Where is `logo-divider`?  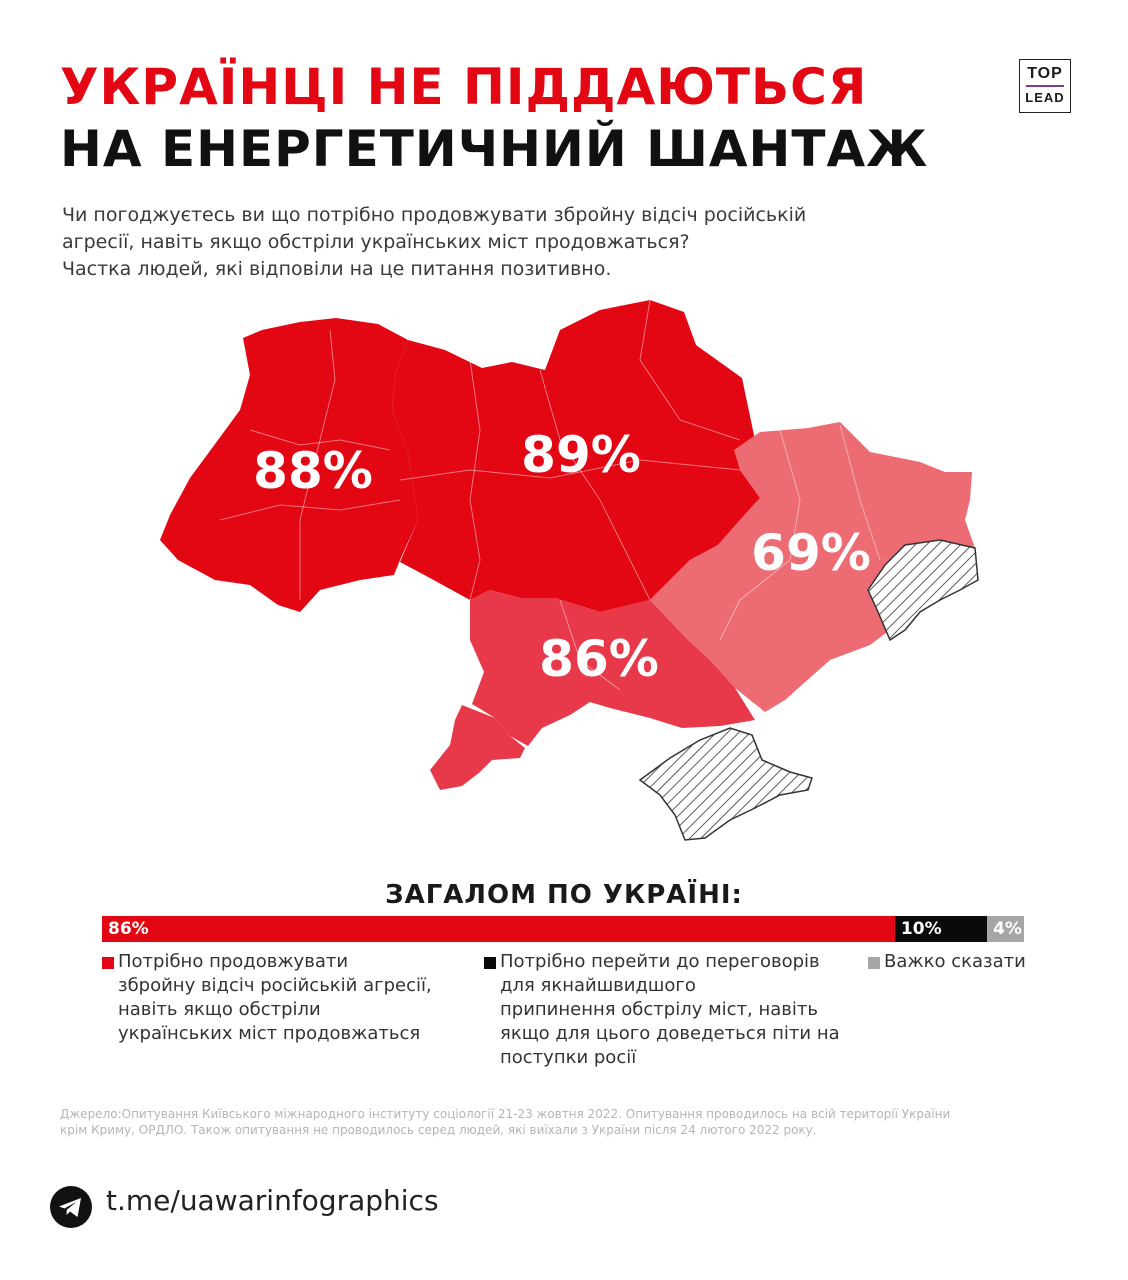
logo-divider is located at coordinates (1045, 86).